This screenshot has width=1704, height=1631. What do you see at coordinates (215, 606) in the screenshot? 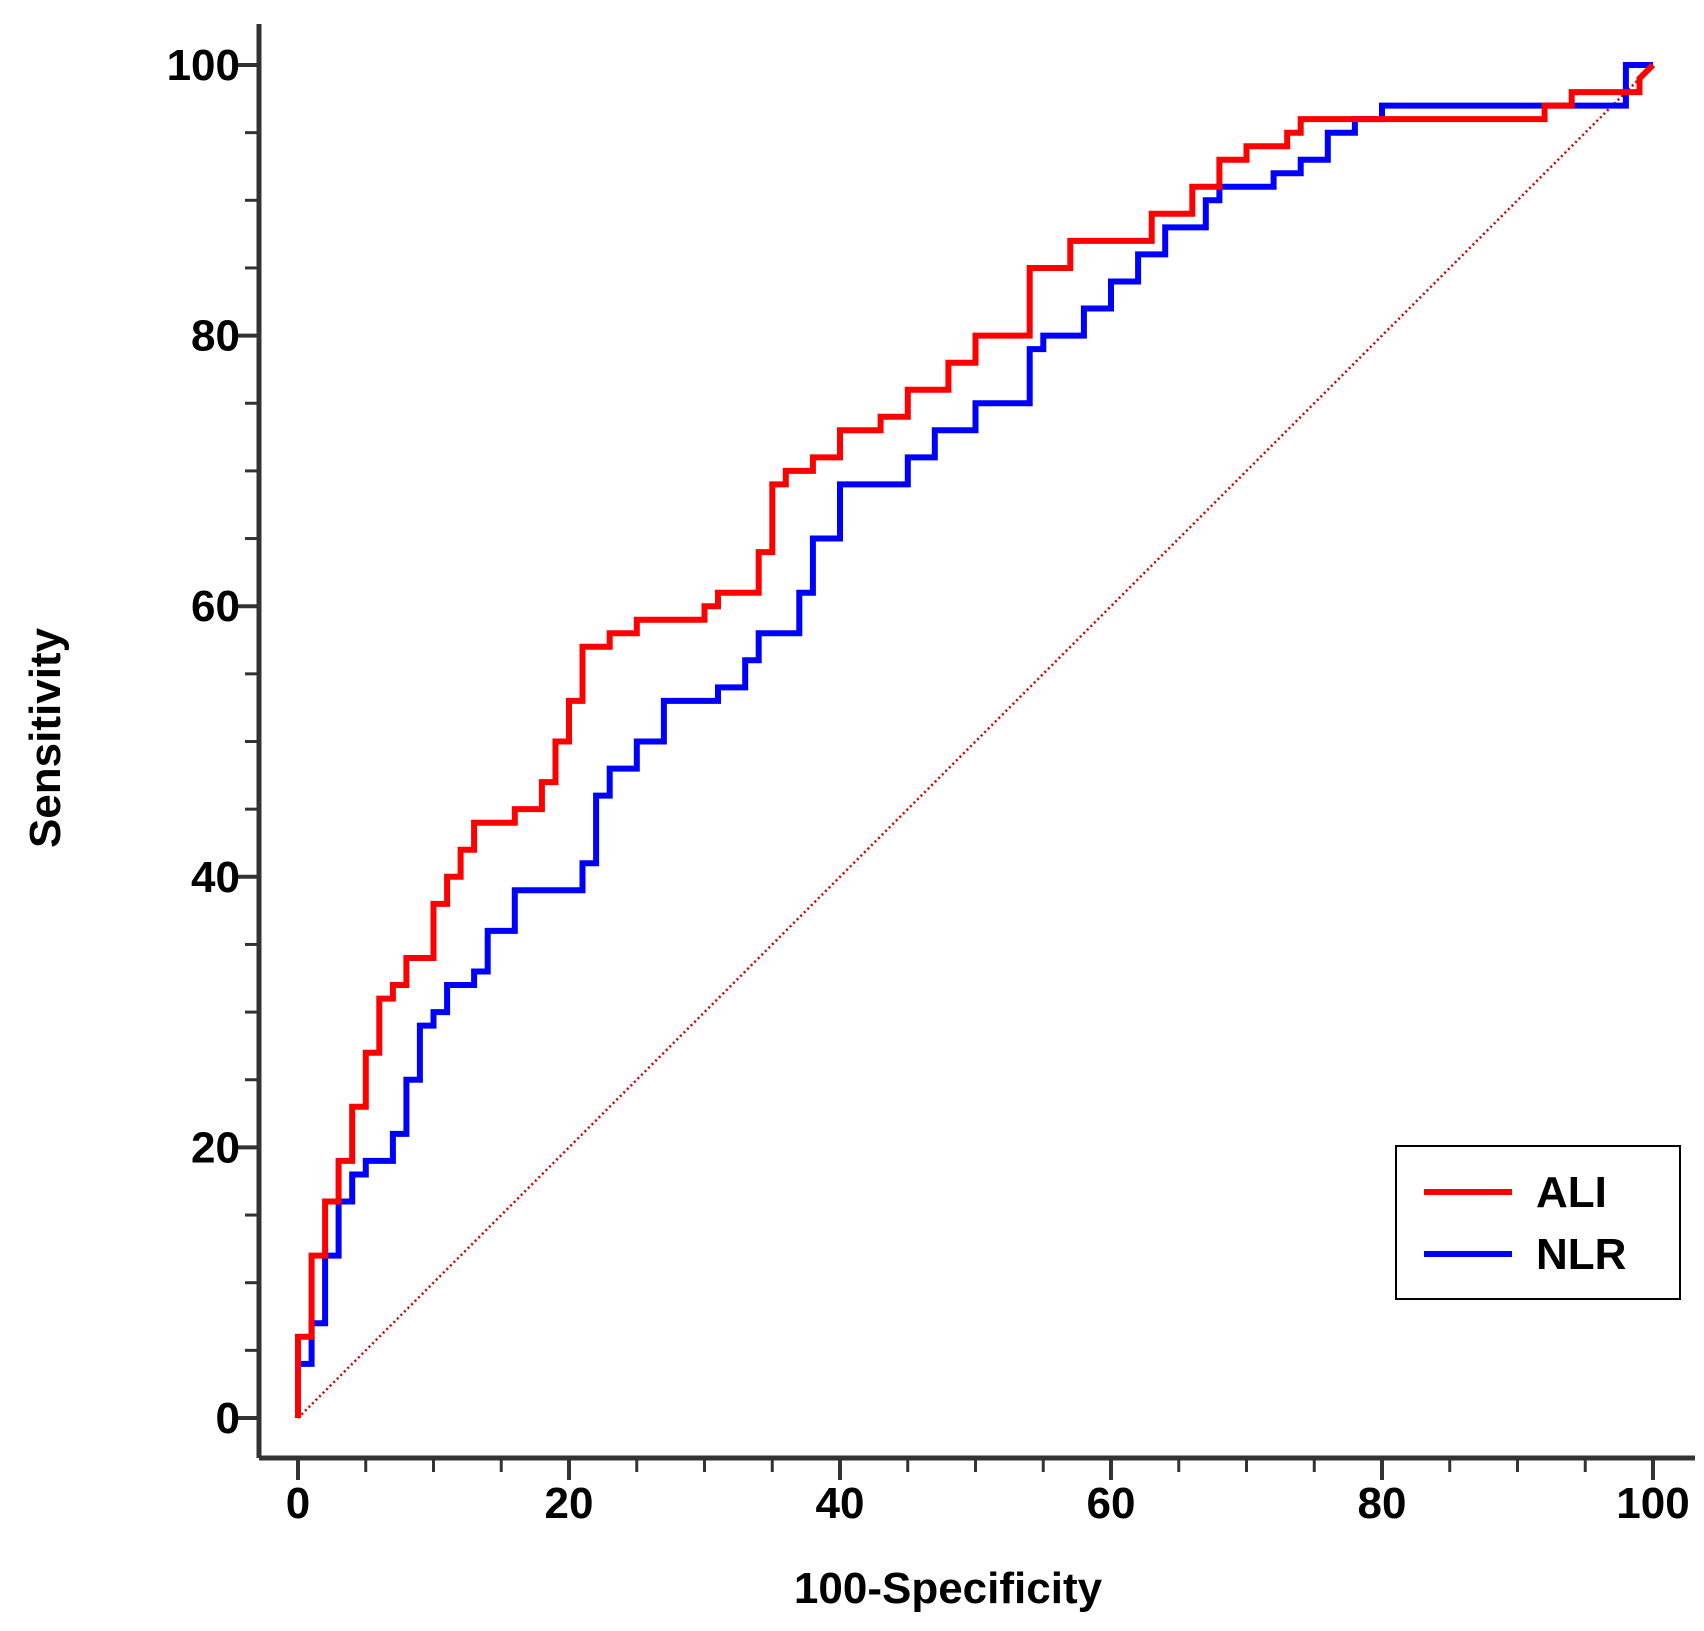
I see `y-tick-label: 60` at bounding box center [215, 606].